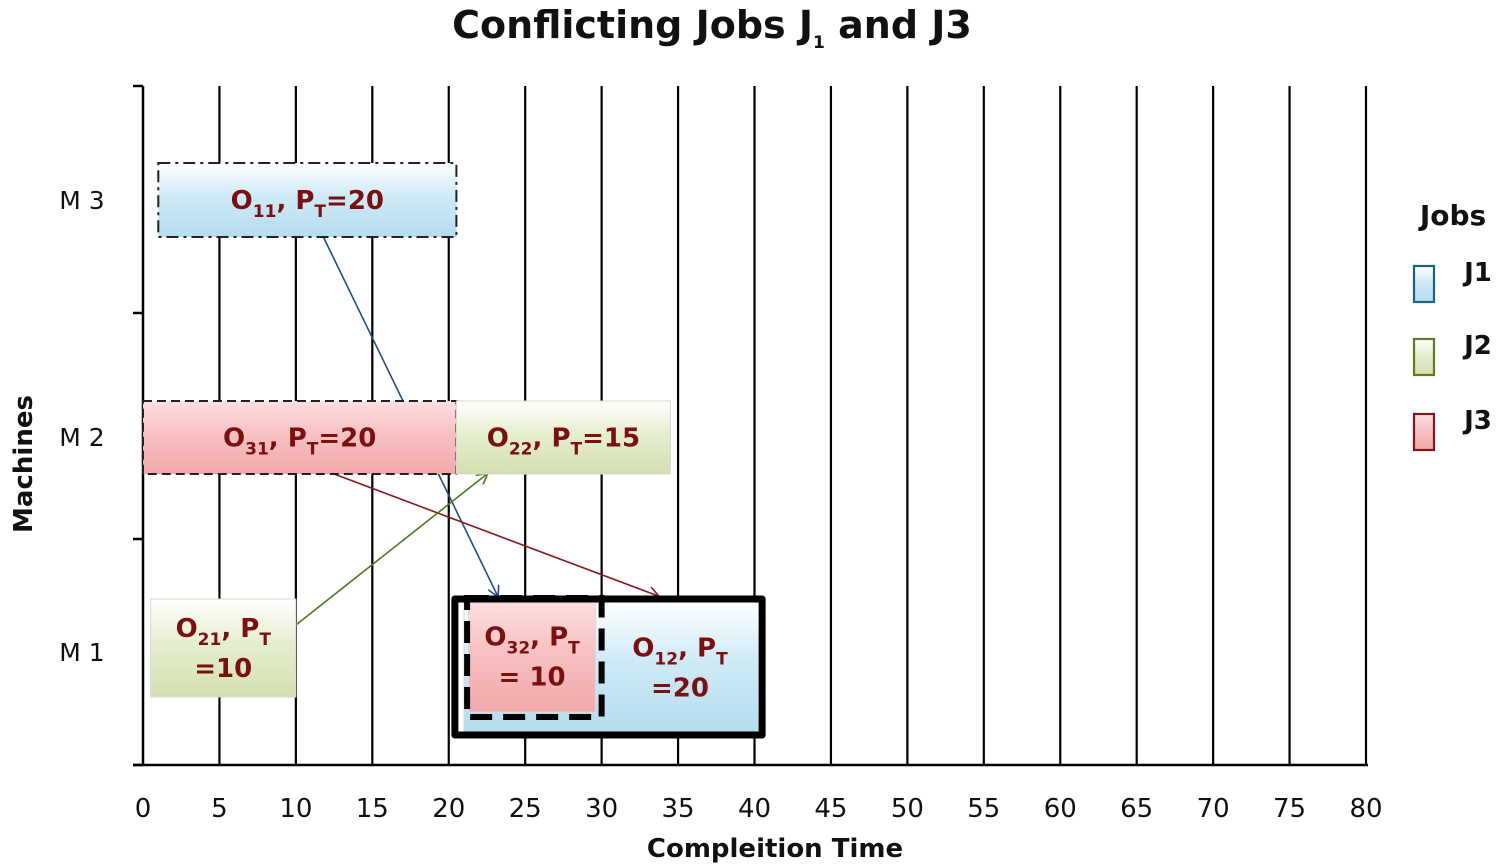 The image size is (1504, 868). What do you see at coordinates (1477, 346) in the screenshot?
I see `legend-label: J2` at bounding box center [1477, 346].